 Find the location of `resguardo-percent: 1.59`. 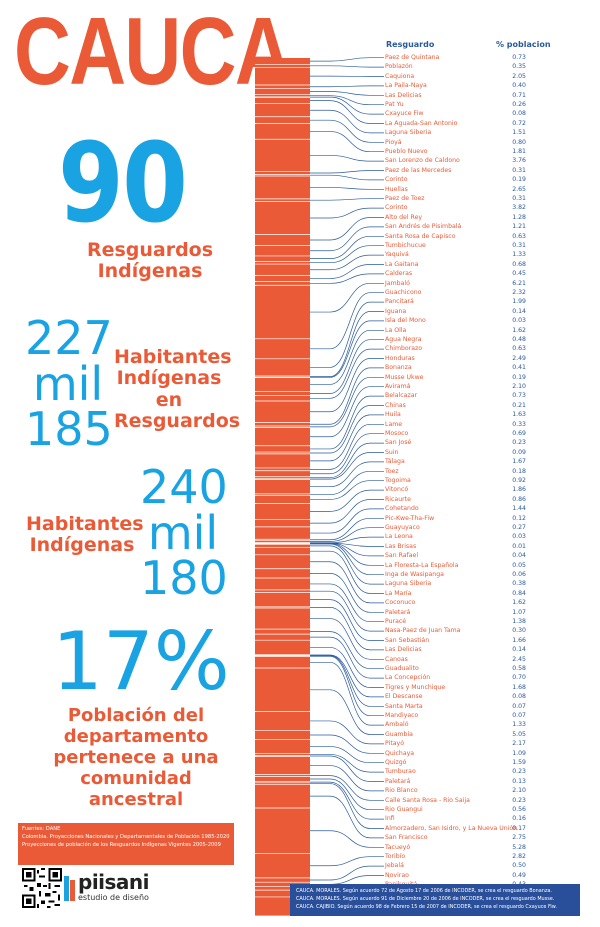

resguardo-percent: 1.59 is located at coordinates (519, 762).